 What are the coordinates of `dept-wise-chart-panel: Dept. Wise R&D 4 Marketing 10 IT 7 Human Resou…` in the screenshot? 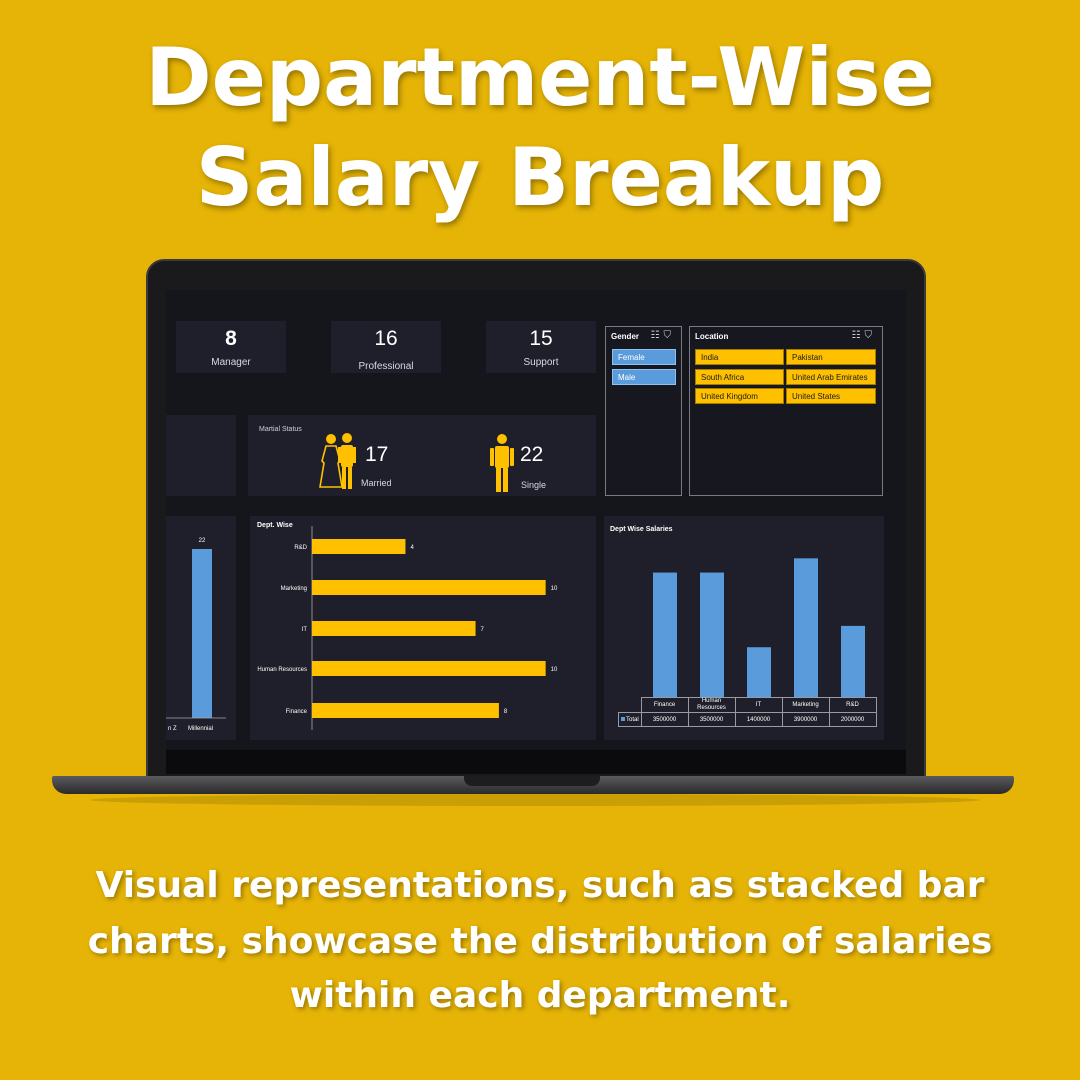 It's located at (423, 628).